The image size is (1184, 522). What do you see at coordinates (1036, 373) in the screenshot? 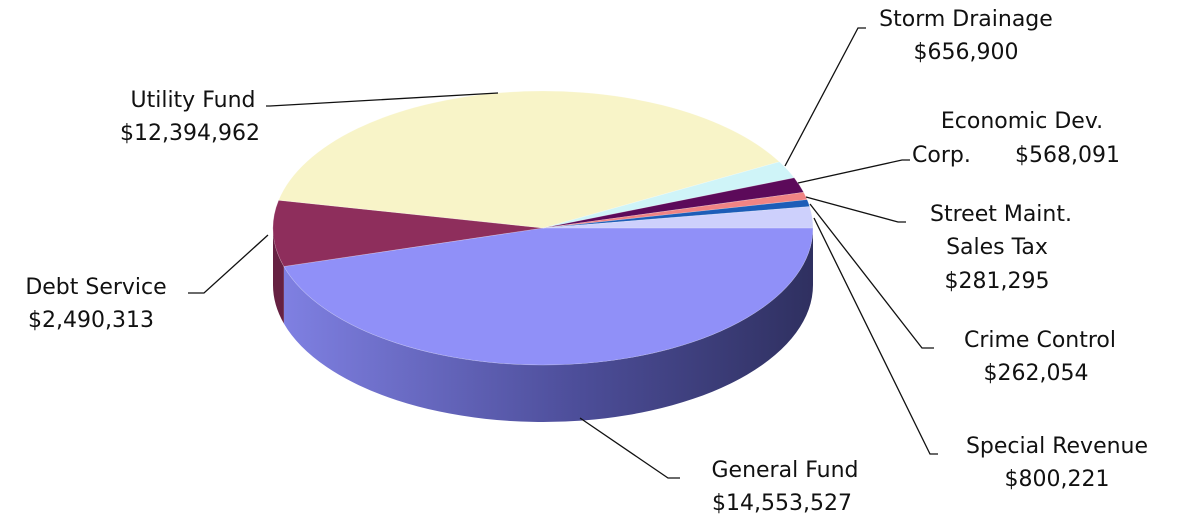
I see `label-crime-control-value: $262,054` at bounding box center [1036, 373].